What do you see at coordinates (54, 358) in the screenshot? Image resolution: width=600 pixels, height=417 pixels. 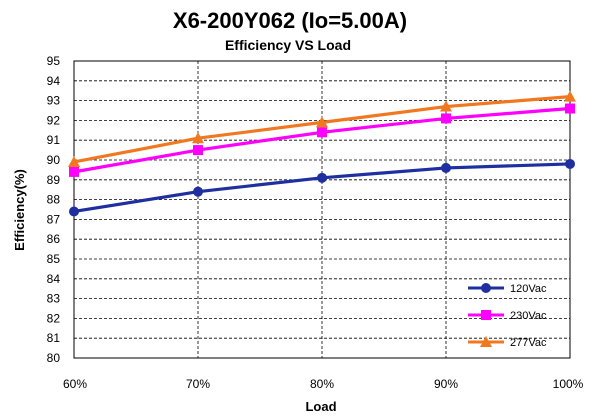 I see `y-tick-label: 80` at bounding box center [54, 358].